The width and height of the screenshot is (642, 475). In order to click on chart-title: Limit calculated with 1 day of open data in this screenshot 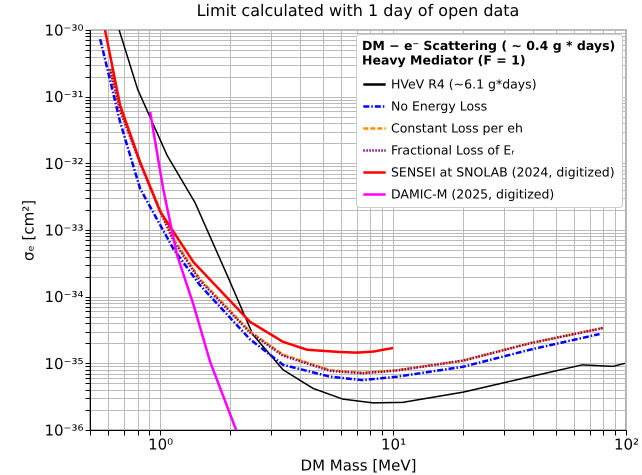, I will do `click(358, 10)`.